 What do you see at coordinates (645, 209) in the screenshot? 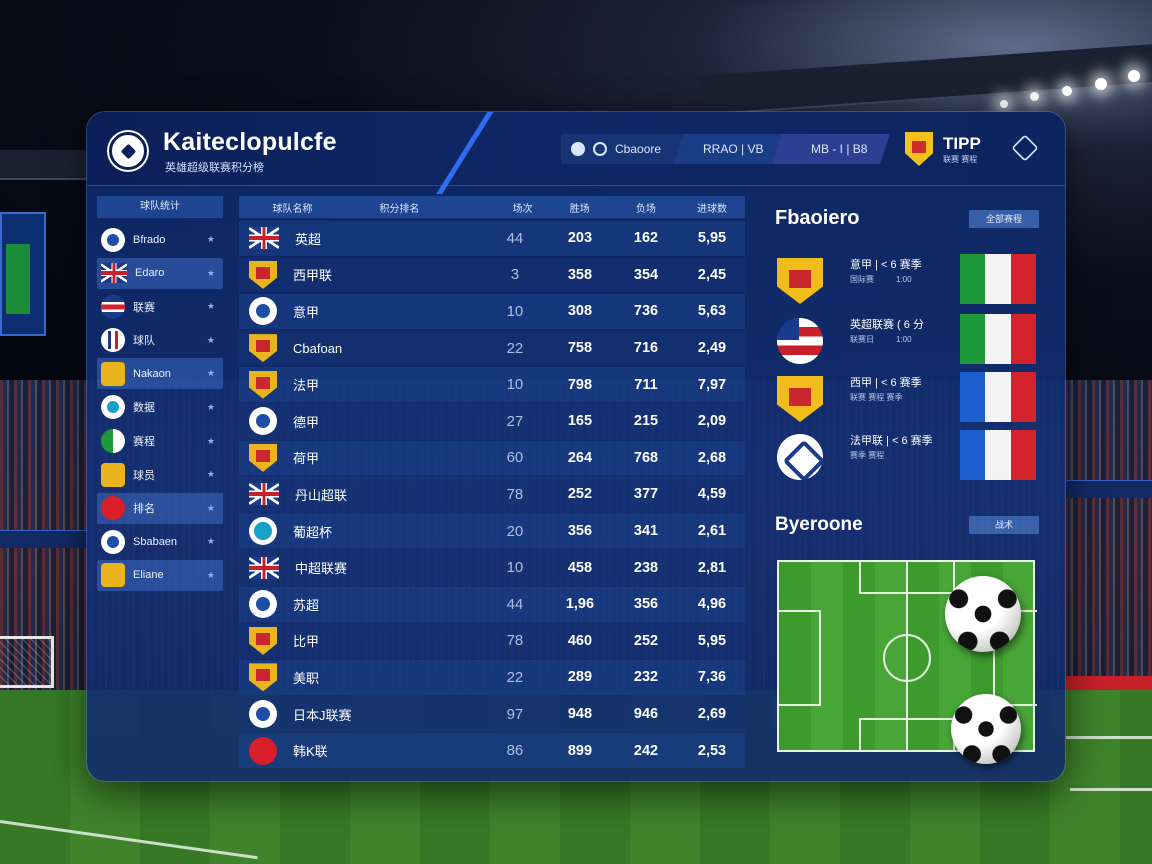
I see `column-header: 负场` at bounding box center [645, 209].